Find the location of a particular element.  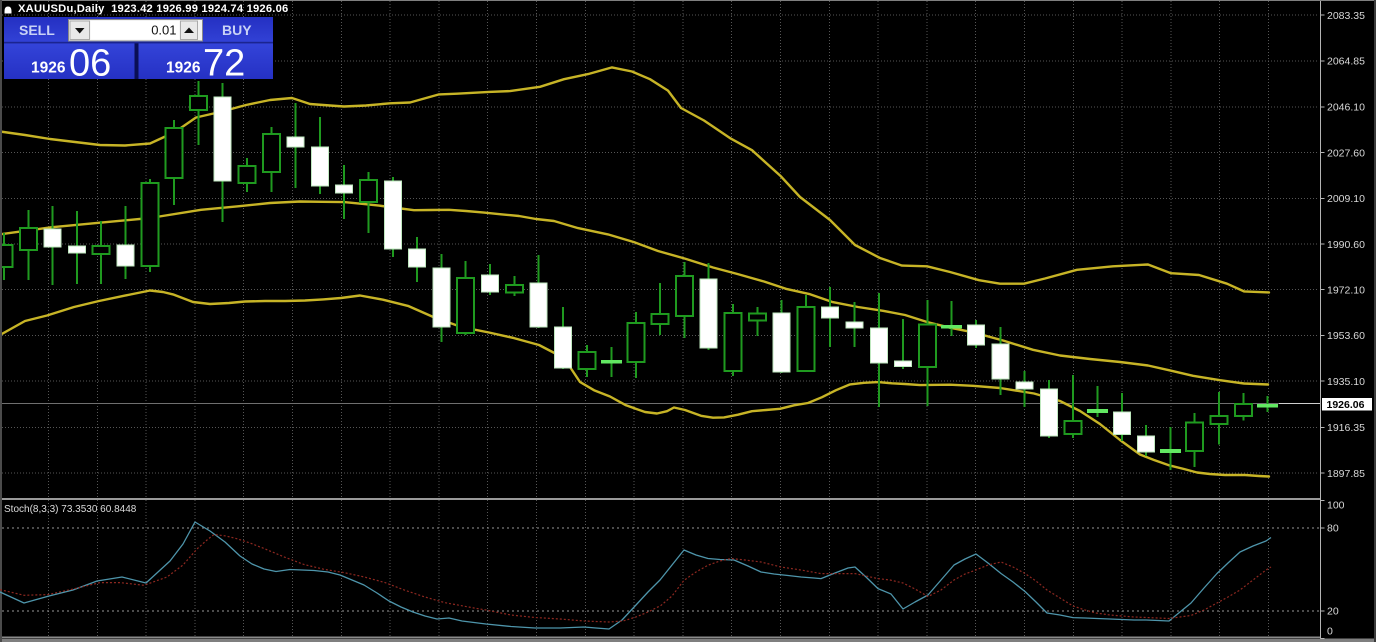

svg-text: 2083.35 is located at coordinates (1346, 16).